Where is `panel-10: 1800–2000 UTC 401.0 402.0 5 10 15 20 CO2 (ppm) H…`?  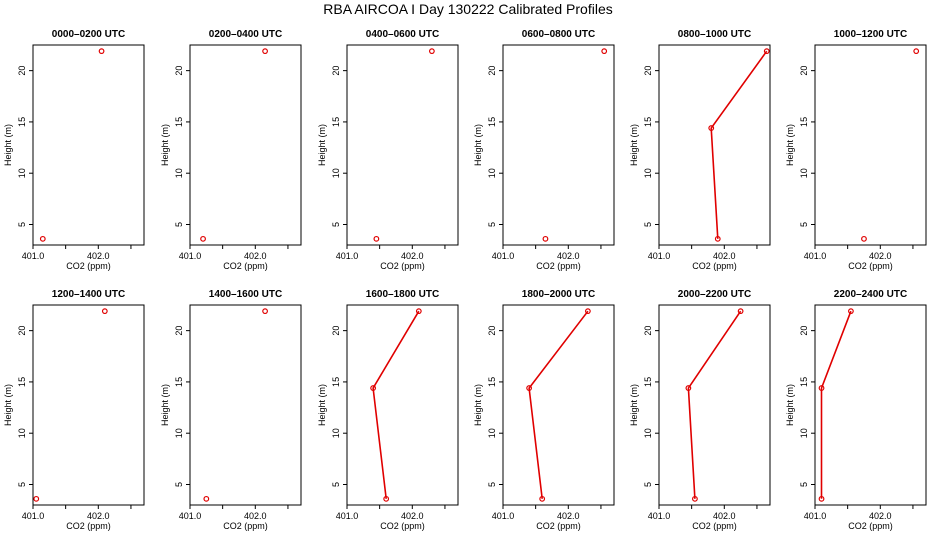
panel-10: 1800–2000 UTC 401.0 402.0 5 10 15 20 CO2 (ppm) H… is located at coordinates (544, 410).